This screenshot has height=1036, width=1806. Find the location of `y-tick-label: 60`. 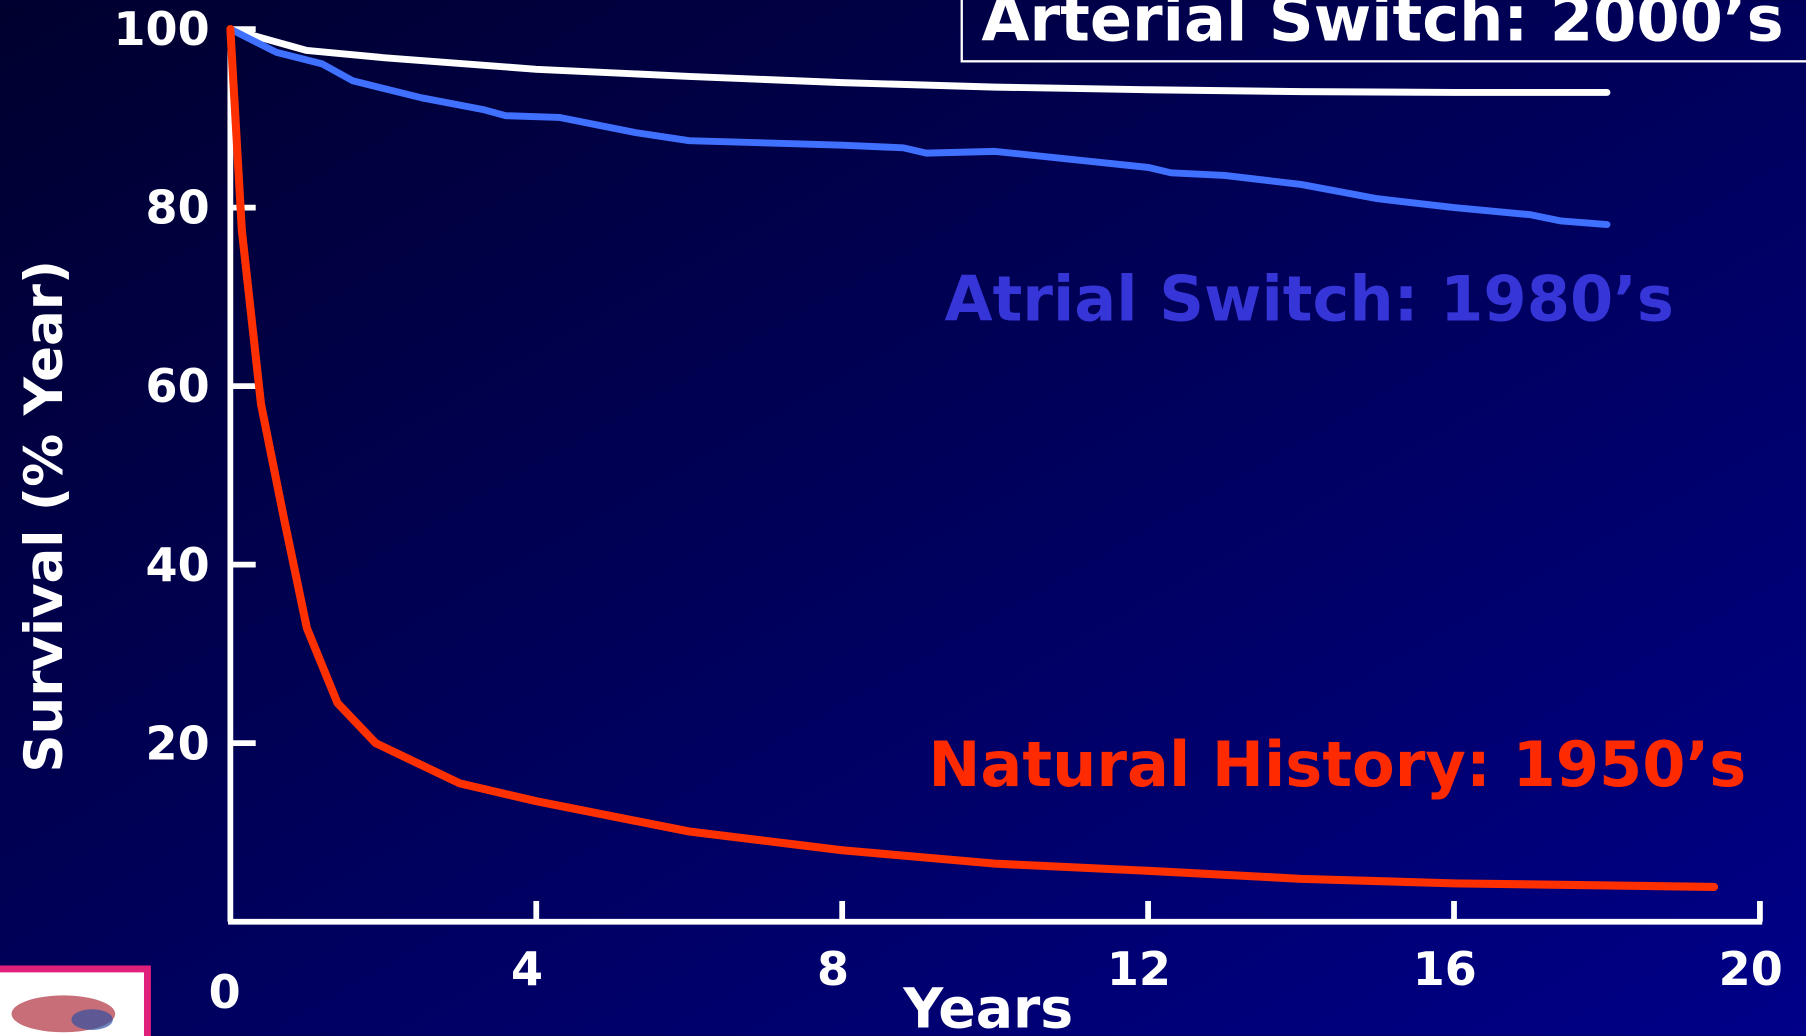

y-tick-label: 60 is located at coordinates (178, 386).